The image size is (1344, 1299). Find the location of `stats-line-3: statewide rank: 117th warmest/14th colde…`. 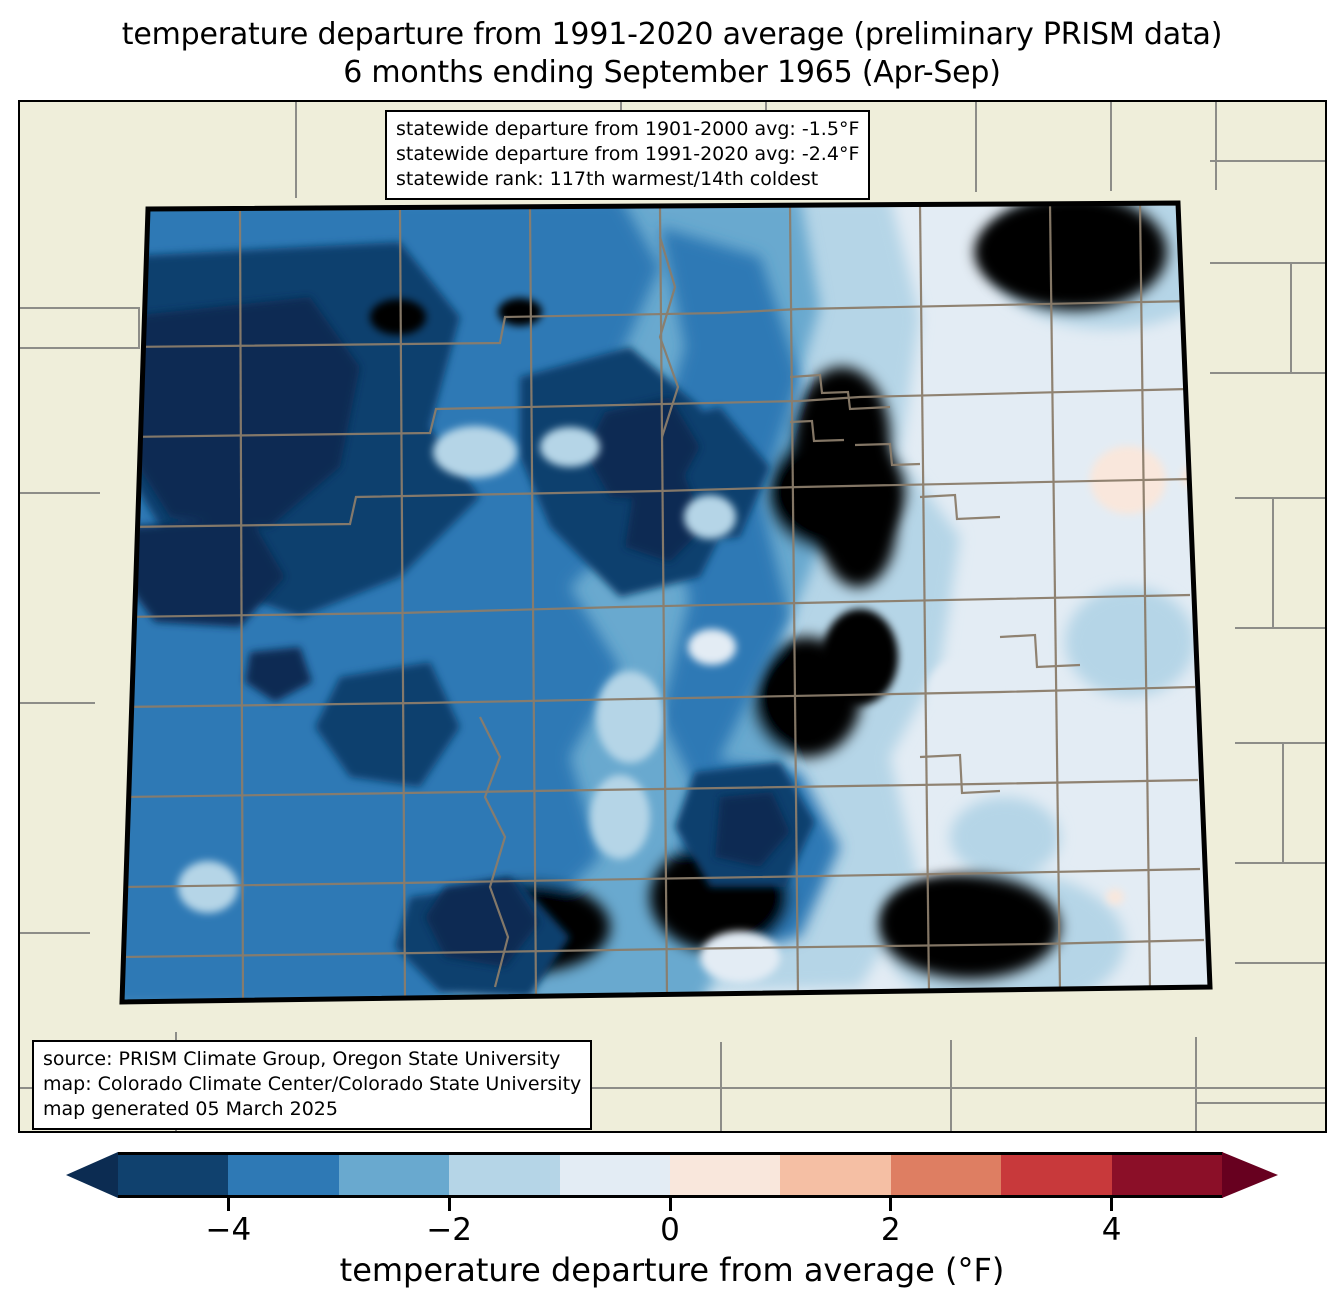

stats-line-3: statewide rank: 117th warmest/14th colde… is located at coordinates (607, 179).